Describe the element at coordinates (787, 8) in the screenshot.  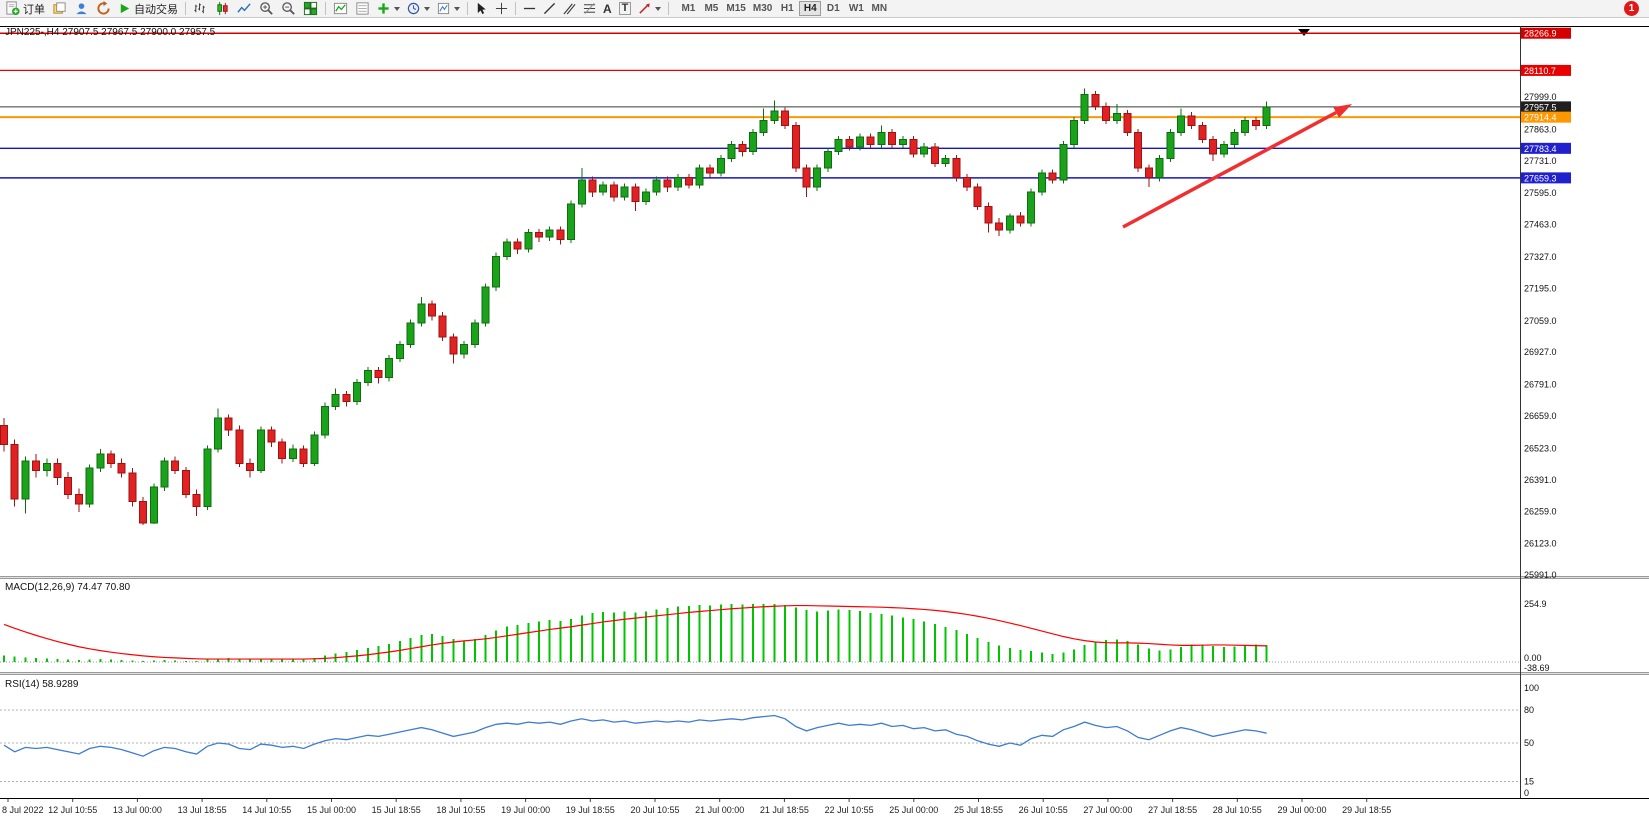
I see `timeframe-button-h1: H1` at that location.